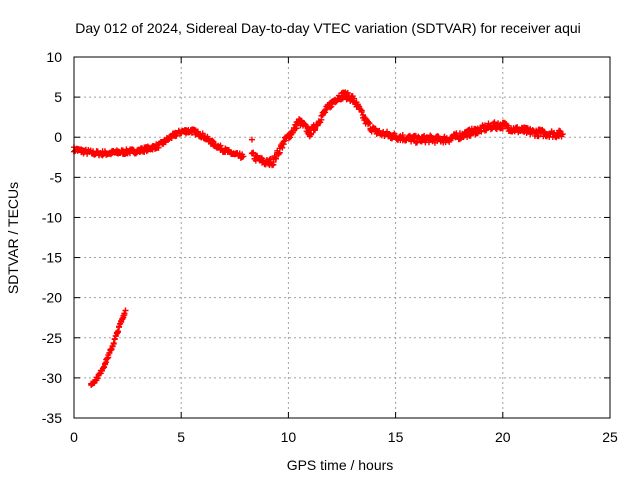  What do you see at coordinates (52, 338) in the screenshot?
I see `y-tick-label: -25` at bounding box center [52, 338].